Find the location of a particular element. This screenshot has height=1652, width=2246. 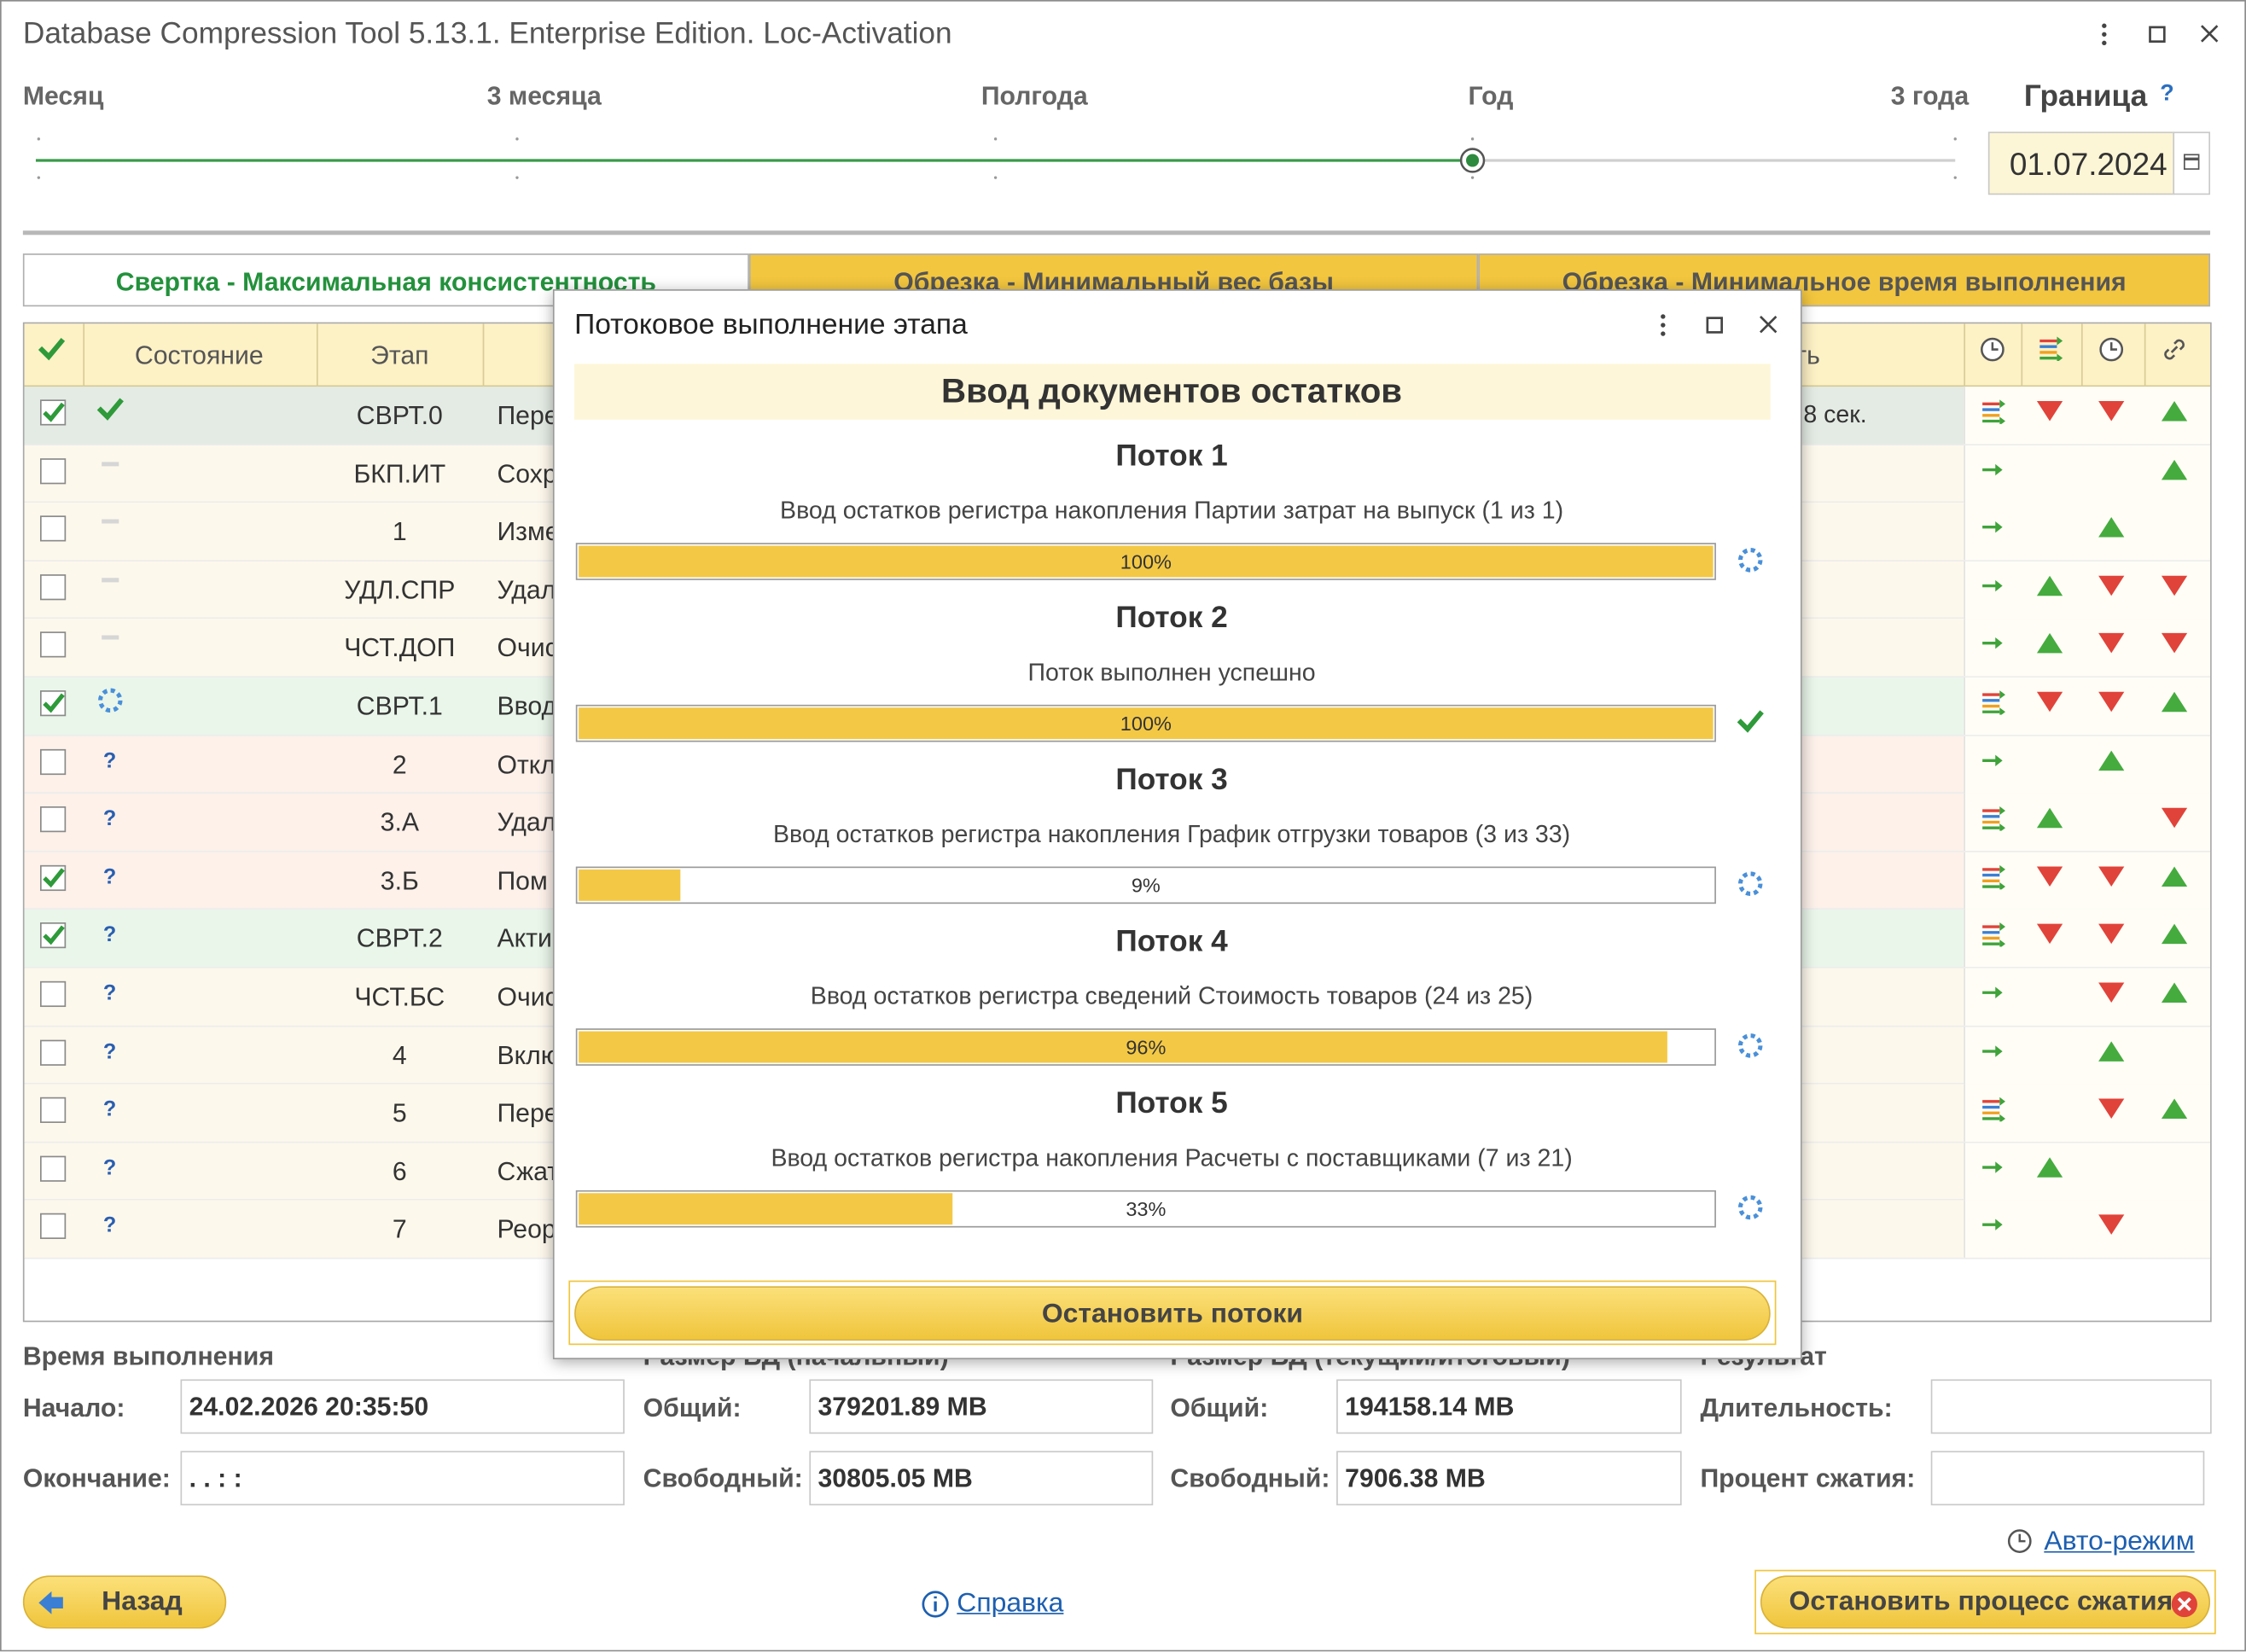

period-label: 3 года is located at coordinates (1930, 96).